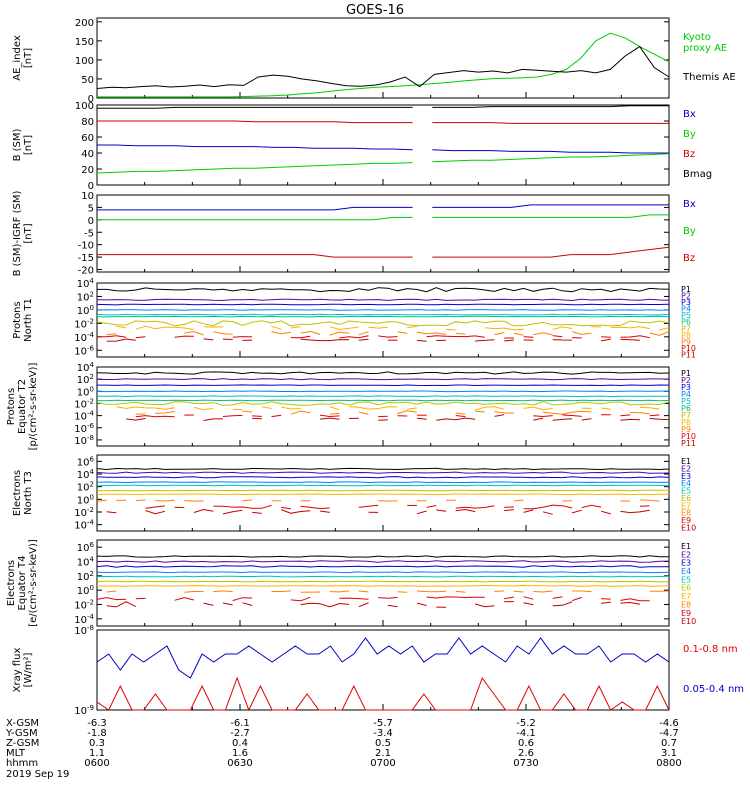 This screenshot has width=750, height=800. I want to click on legend-entry: Bz, so click(689, 154).